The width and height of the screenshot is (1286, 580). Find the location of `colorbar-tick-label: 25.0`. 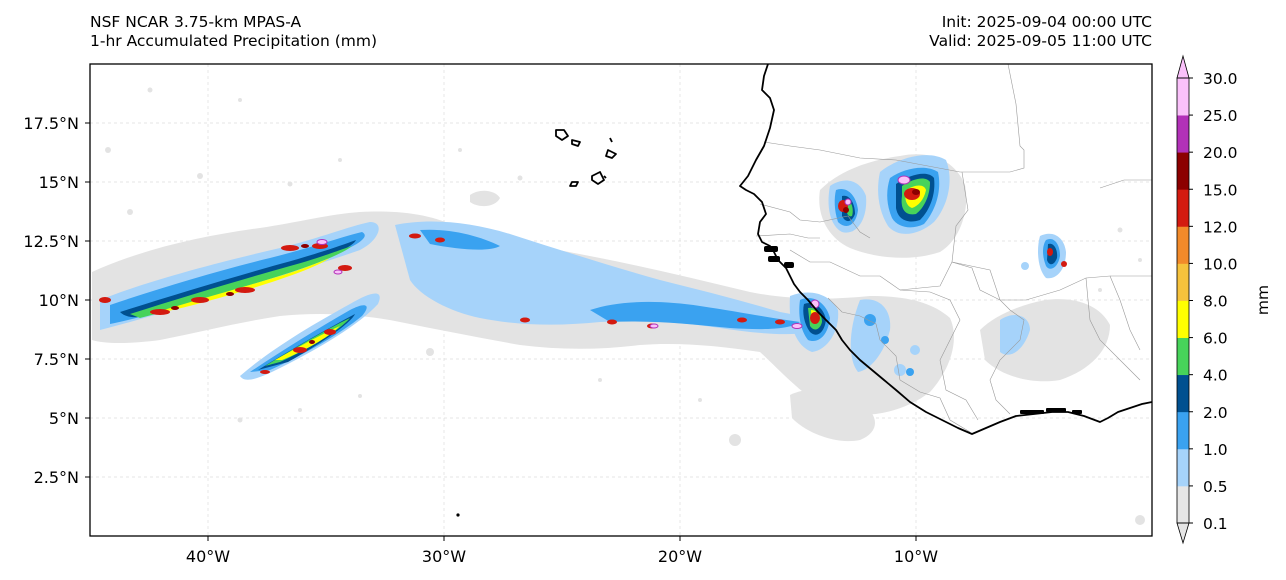

colorbar-tick-label: 25.0 is located at coordinates (1220, 116).